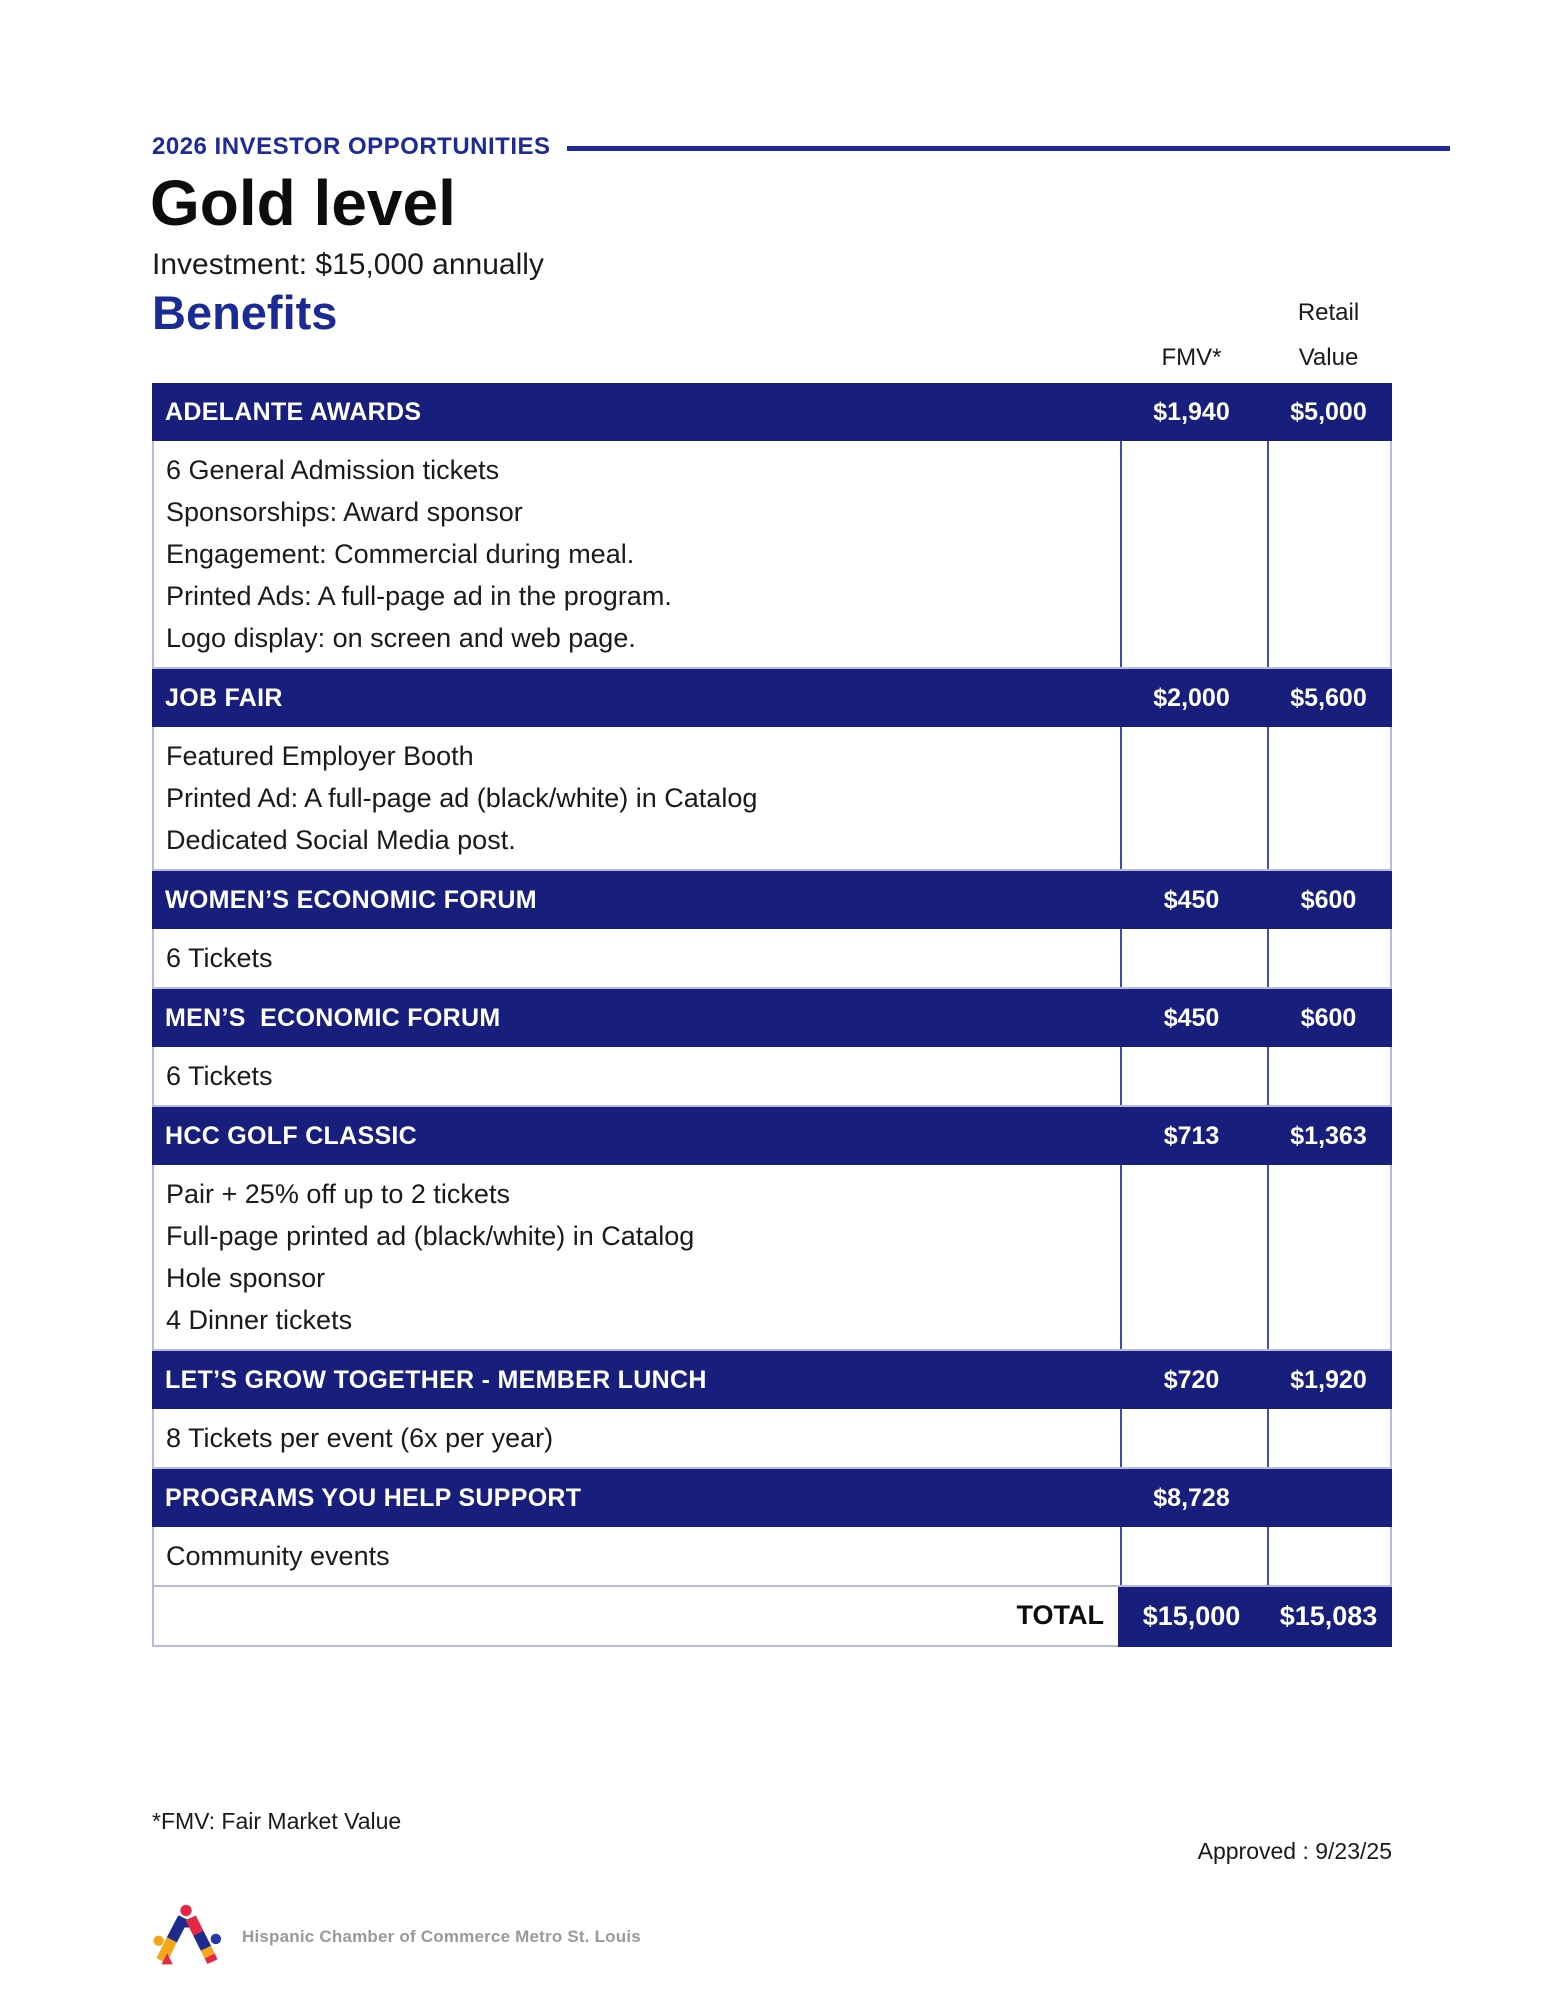  Describe the element at coordinates (772, 698) in the screenshot. I see `section-header-row: JOB FAIR $2,000 $5,600` at that location.